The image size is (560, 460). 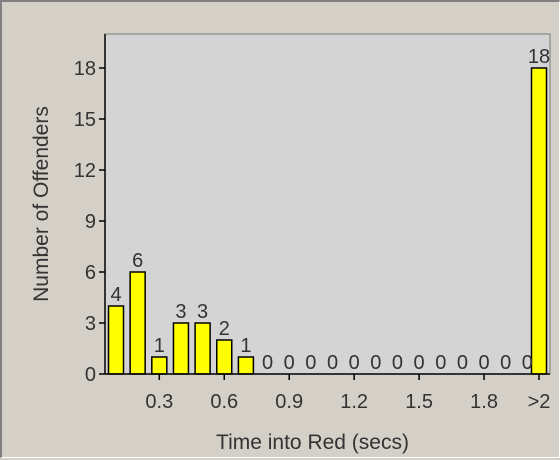 I want to click on x-tick-label: 0.6, so click(x=224, y=402).